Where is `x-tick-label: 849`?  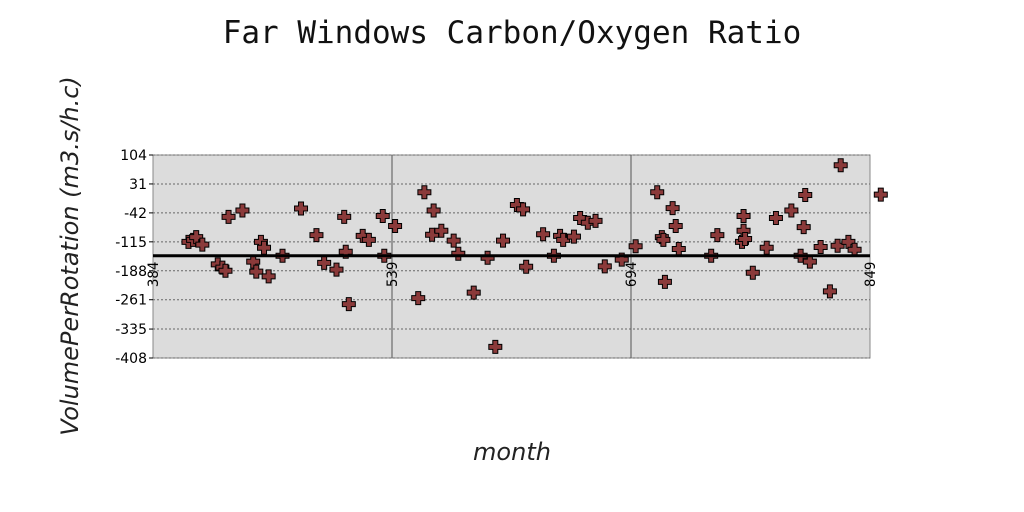 x-tick-label: 849 is located at coordinates (871, 274).